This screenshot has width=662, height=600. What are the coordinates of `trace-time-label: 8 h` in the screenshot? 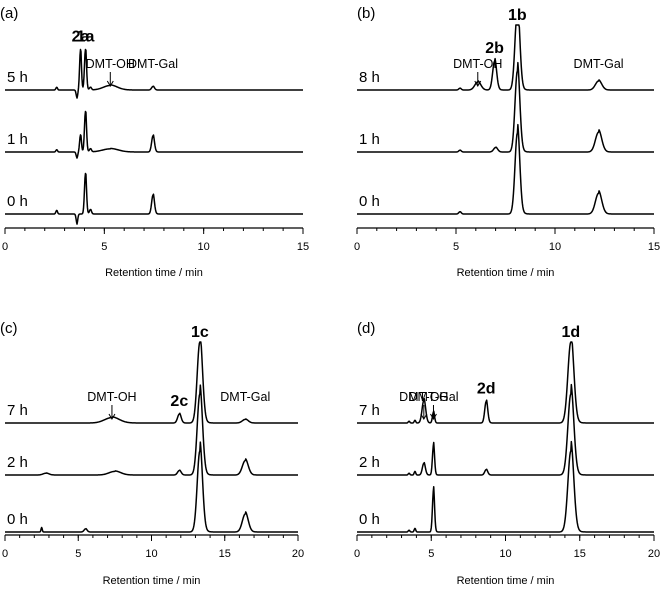 It's located at (369, 77).